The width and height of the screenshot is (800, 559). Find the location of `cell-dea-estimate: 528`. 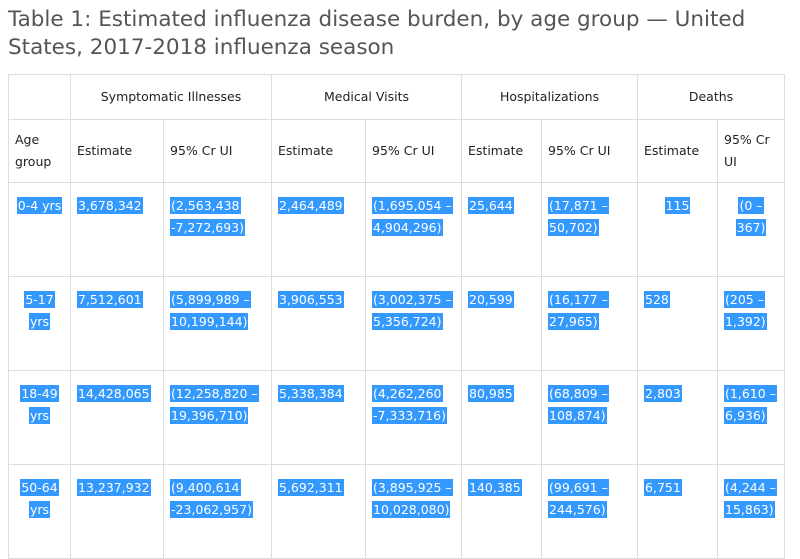

cell-dea-estimate: 528 is located at coordinates (678, 323).